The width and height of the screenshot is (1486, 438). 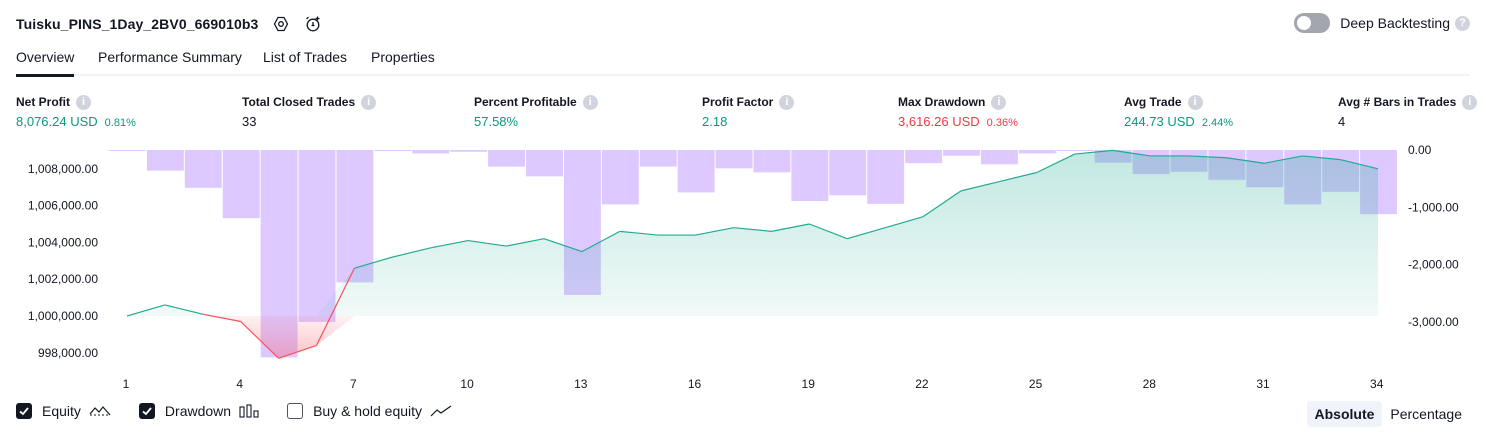 What do you see at coordinates (63, 411) in the screenshot?
I see `legend-equity: Equity` at bounding box center [63, 411].